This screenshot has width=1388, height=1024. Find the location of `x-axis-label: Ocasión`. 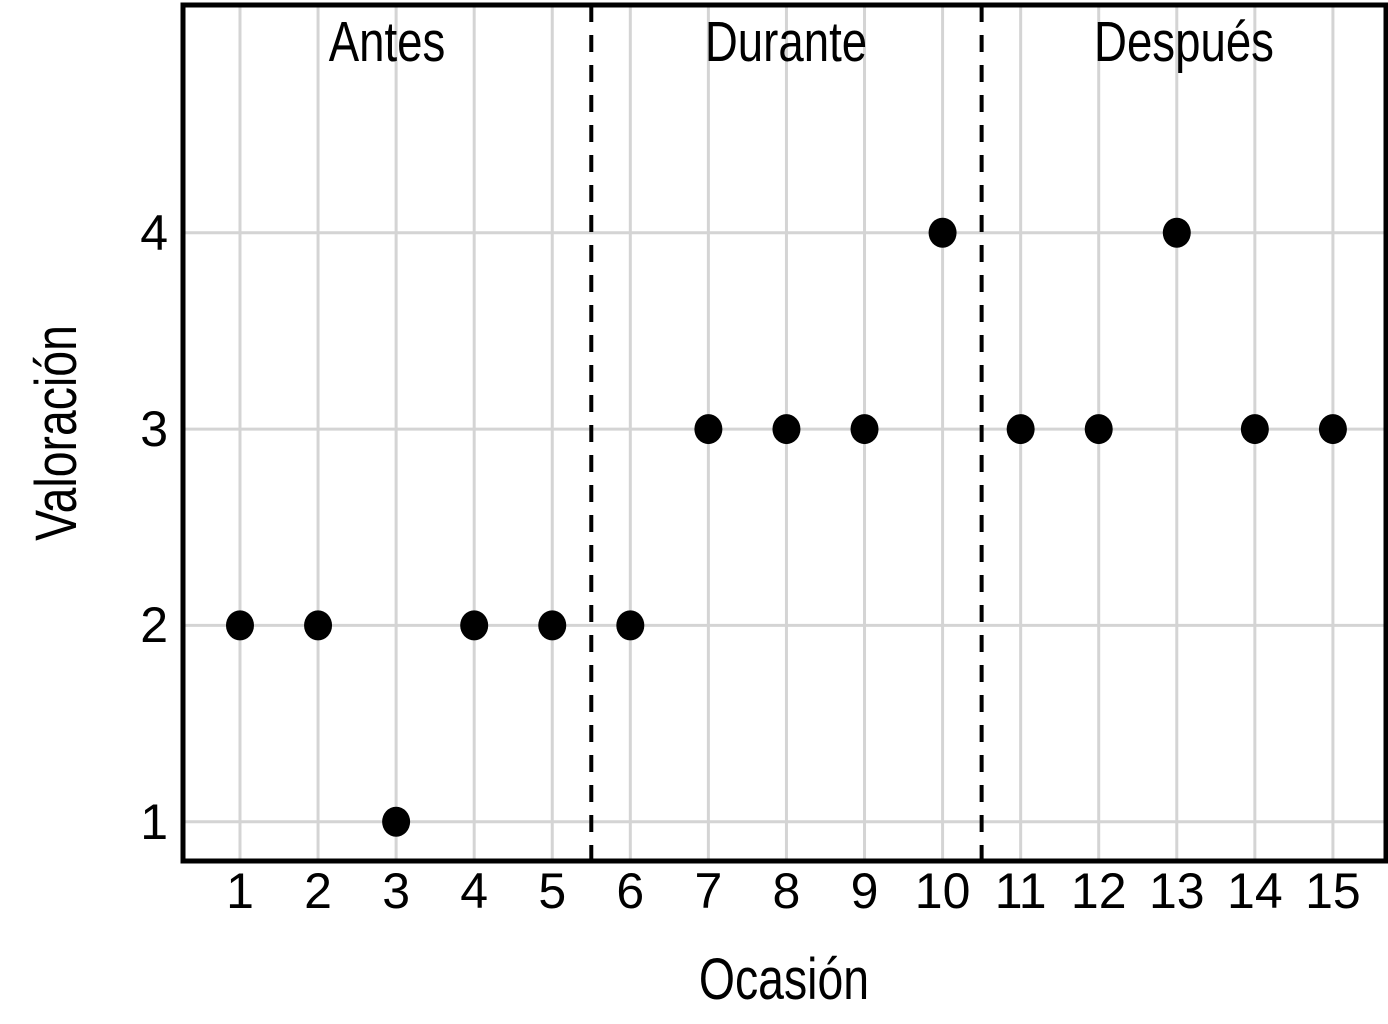

x-axis-label: Ocasión is located at coordinates (784, 979).